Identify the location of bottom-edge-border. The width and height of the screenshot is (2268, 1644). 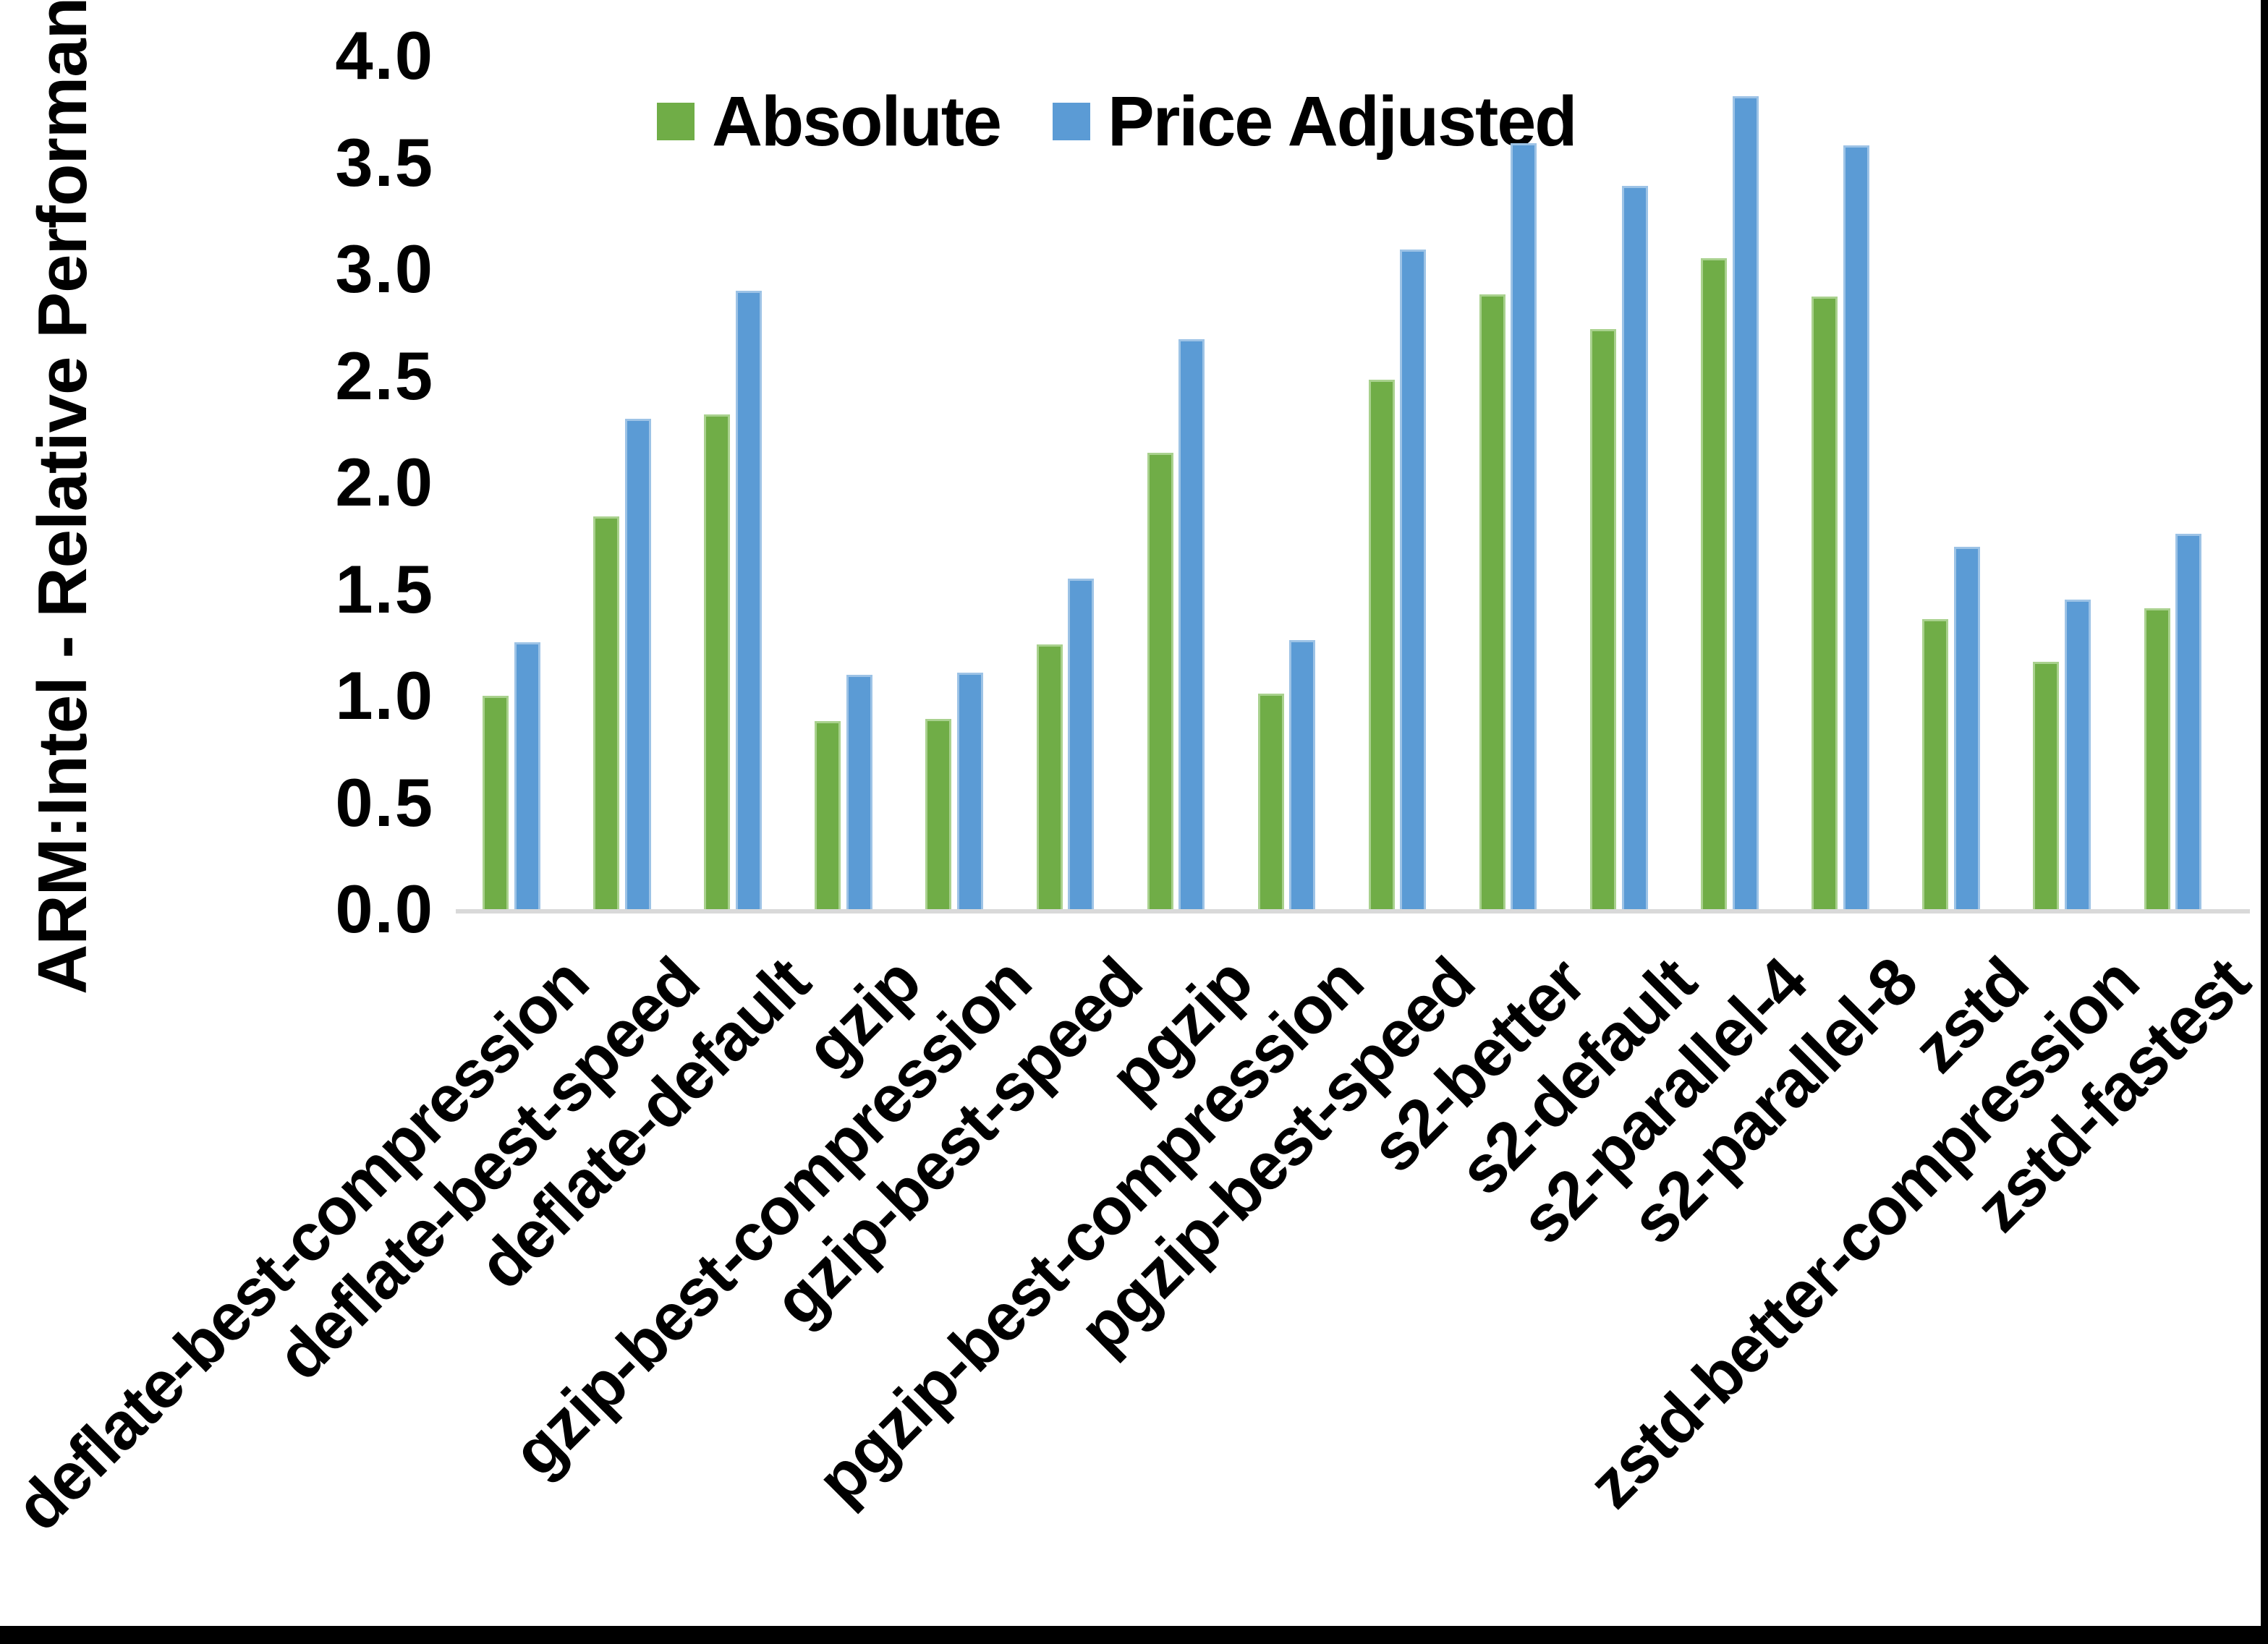
(1134, 1635).